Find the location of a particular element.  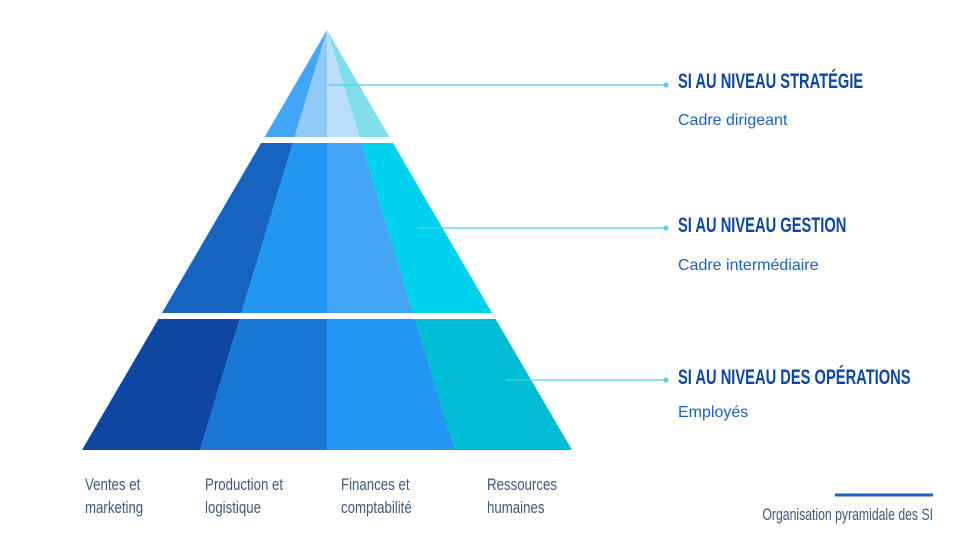

level-subtitle: Cadre intermédiaire is located at coordinates (748, 265).